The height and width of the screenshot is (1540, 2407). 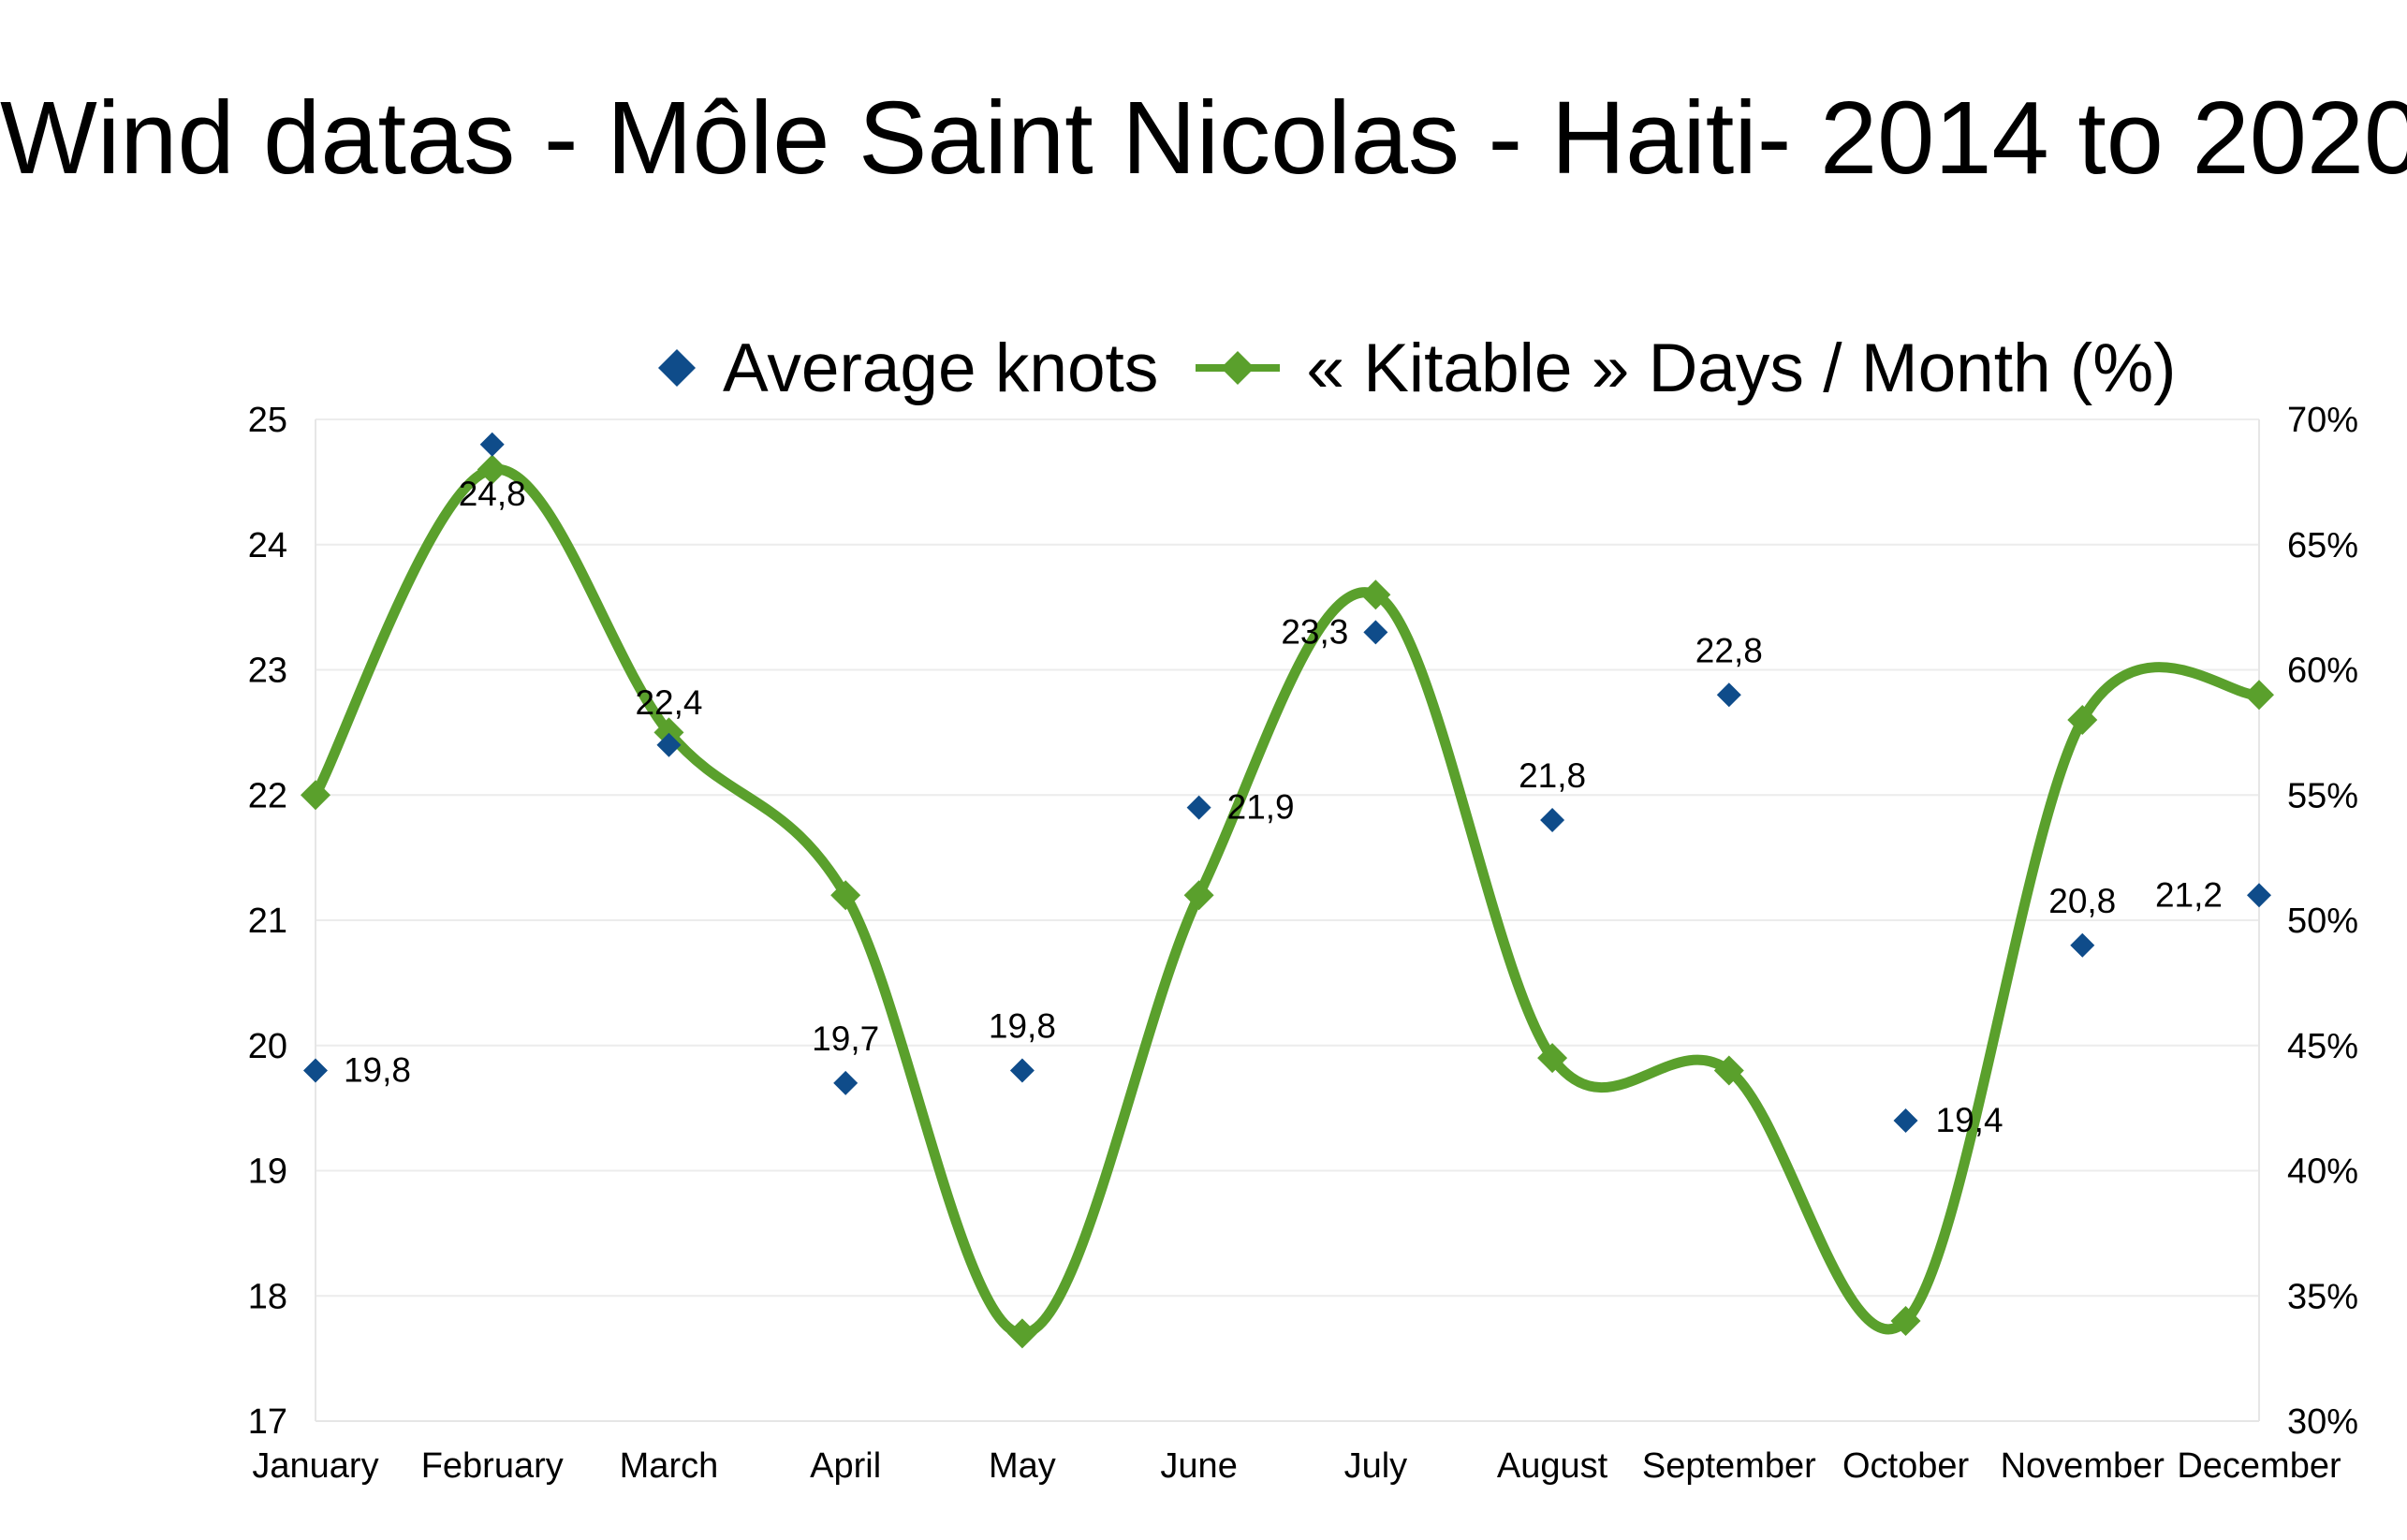 I want to click on y-right-tick-label: 40%, so click(x=2323, y=1172).